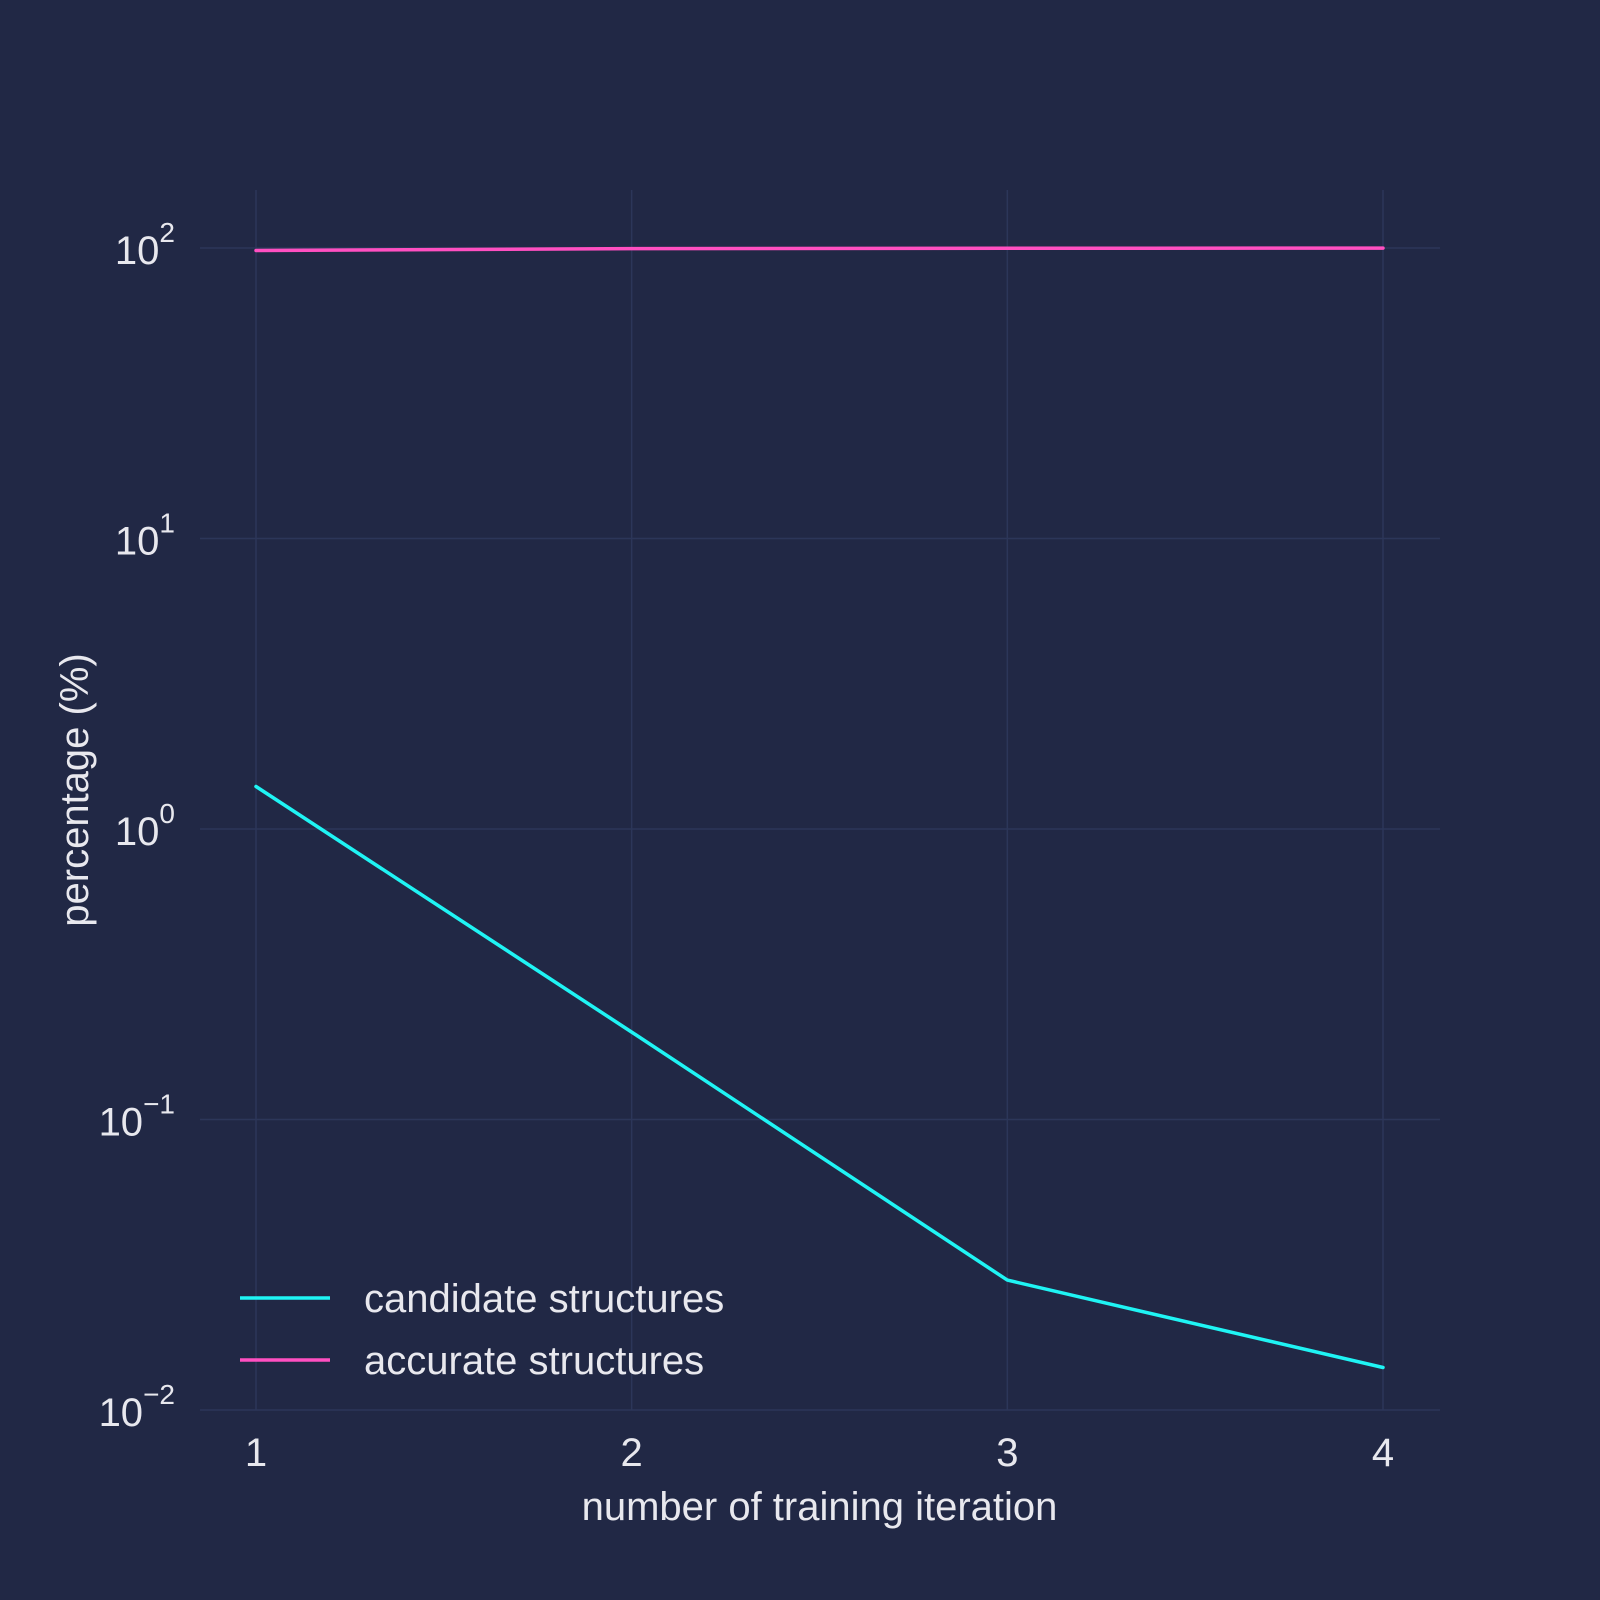 The width and height of the screenshot is (1600, 1600). Describe the element at coordinates (534, 1361) in the screenshot. I see `legend-label: accurate structures` at that location.